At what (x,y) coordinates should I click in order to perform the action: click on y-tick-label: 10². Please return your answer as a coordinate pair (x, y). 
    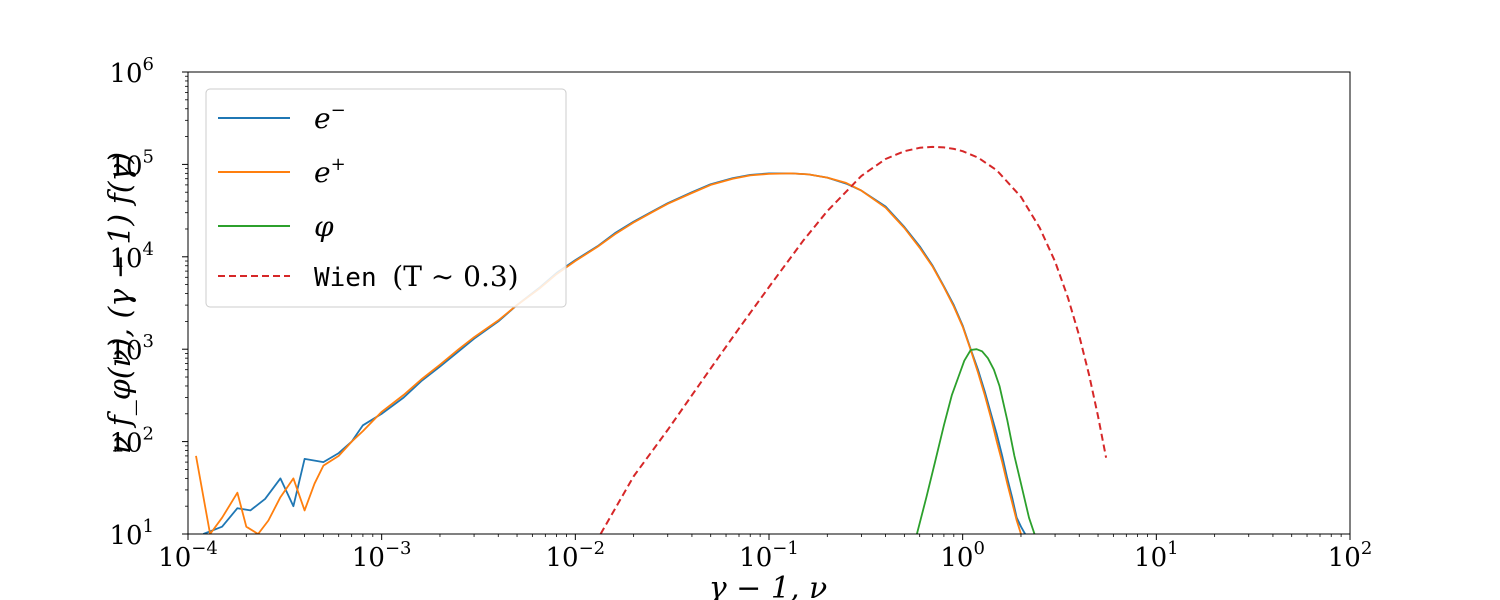
    Looking at the image, I should click on (131, 441).